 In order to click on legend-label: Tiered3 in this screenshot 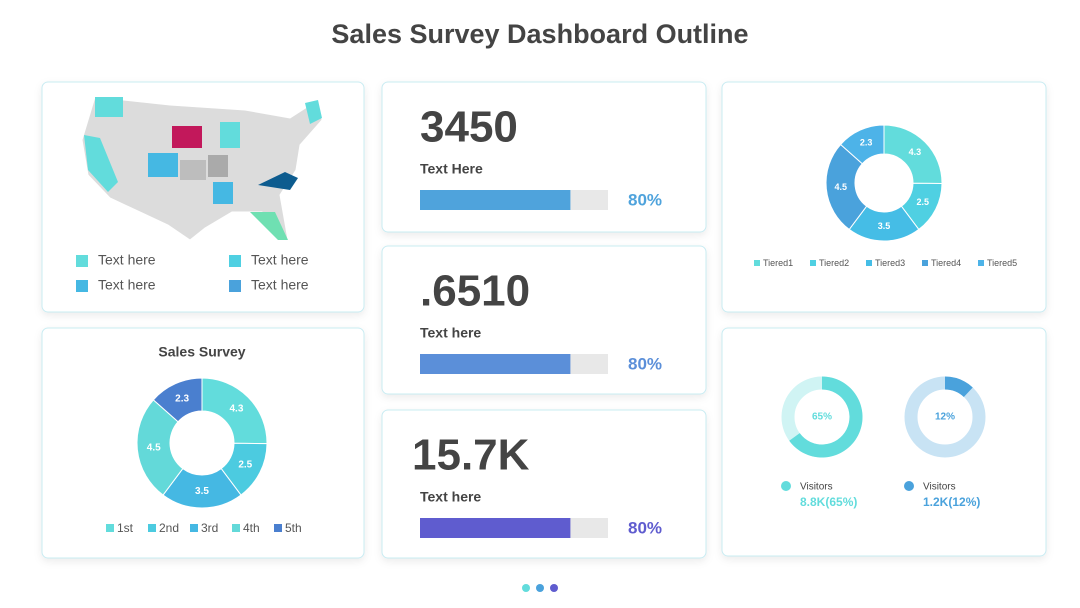, I will do `click(890, 263)`.